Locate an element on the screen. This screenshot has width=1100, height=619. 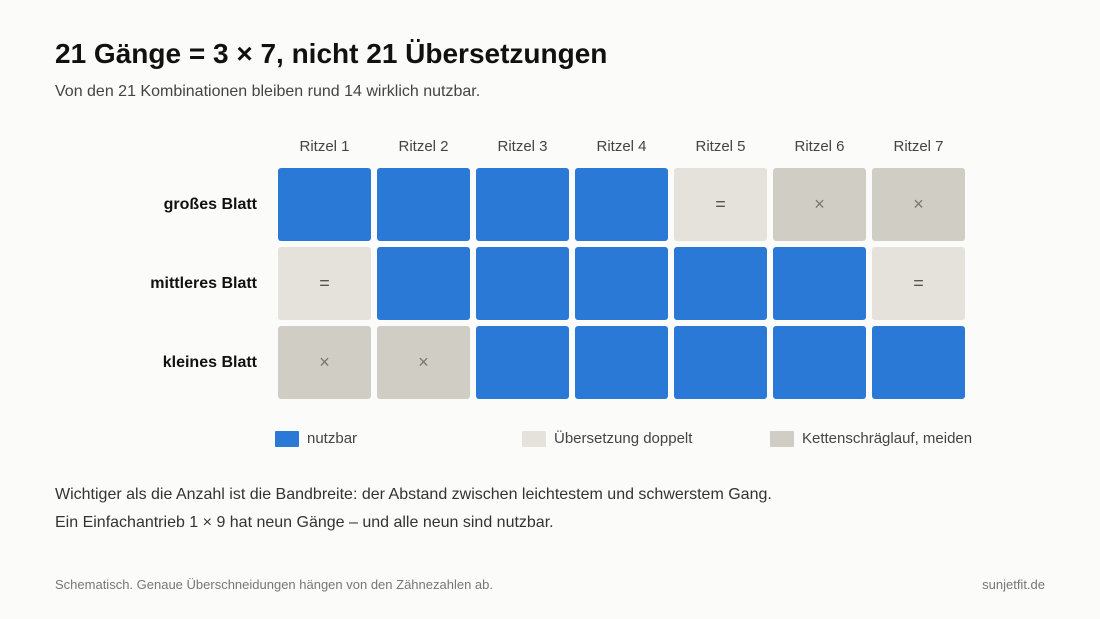
column-header-ritzel-5: Ritzel 5 is located at coordinates (720, 146).